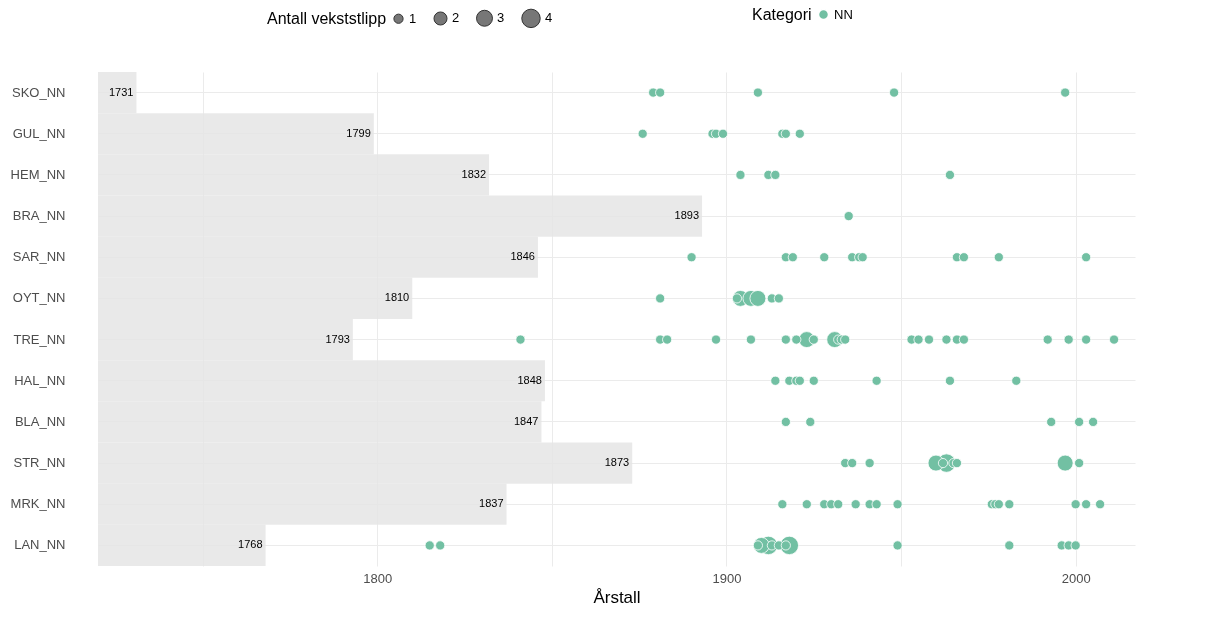 The width and height of the screenshot is (1211, 620). What do you see at coordinates (782, 14) in the screenshot?
I see `text: Kategori` at bounding box center [782, 14].